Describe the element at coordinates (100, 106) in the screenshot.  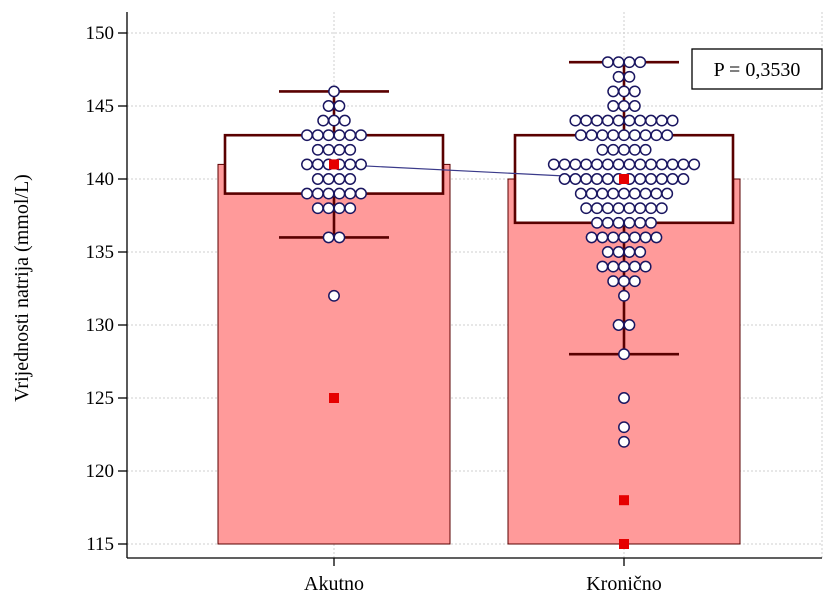
I see `y-tick-label: 145` at that location.